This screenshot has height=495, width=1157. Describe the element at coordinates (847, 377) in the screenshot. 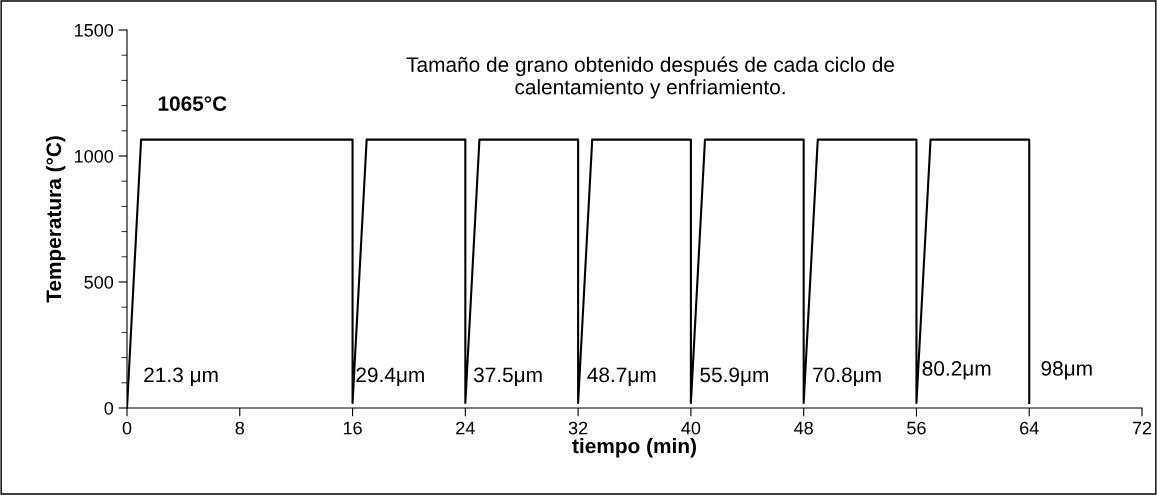

I see `annotation: 70.8μm` at that location.